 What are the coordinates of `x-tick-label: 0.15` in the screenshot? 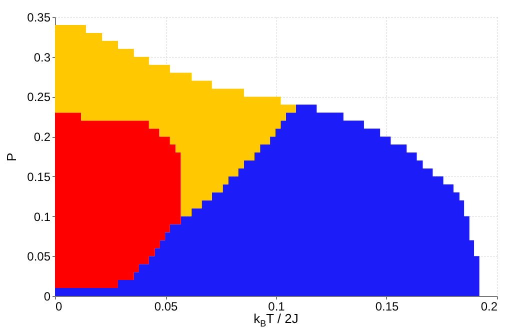 It's located at (387, 307).